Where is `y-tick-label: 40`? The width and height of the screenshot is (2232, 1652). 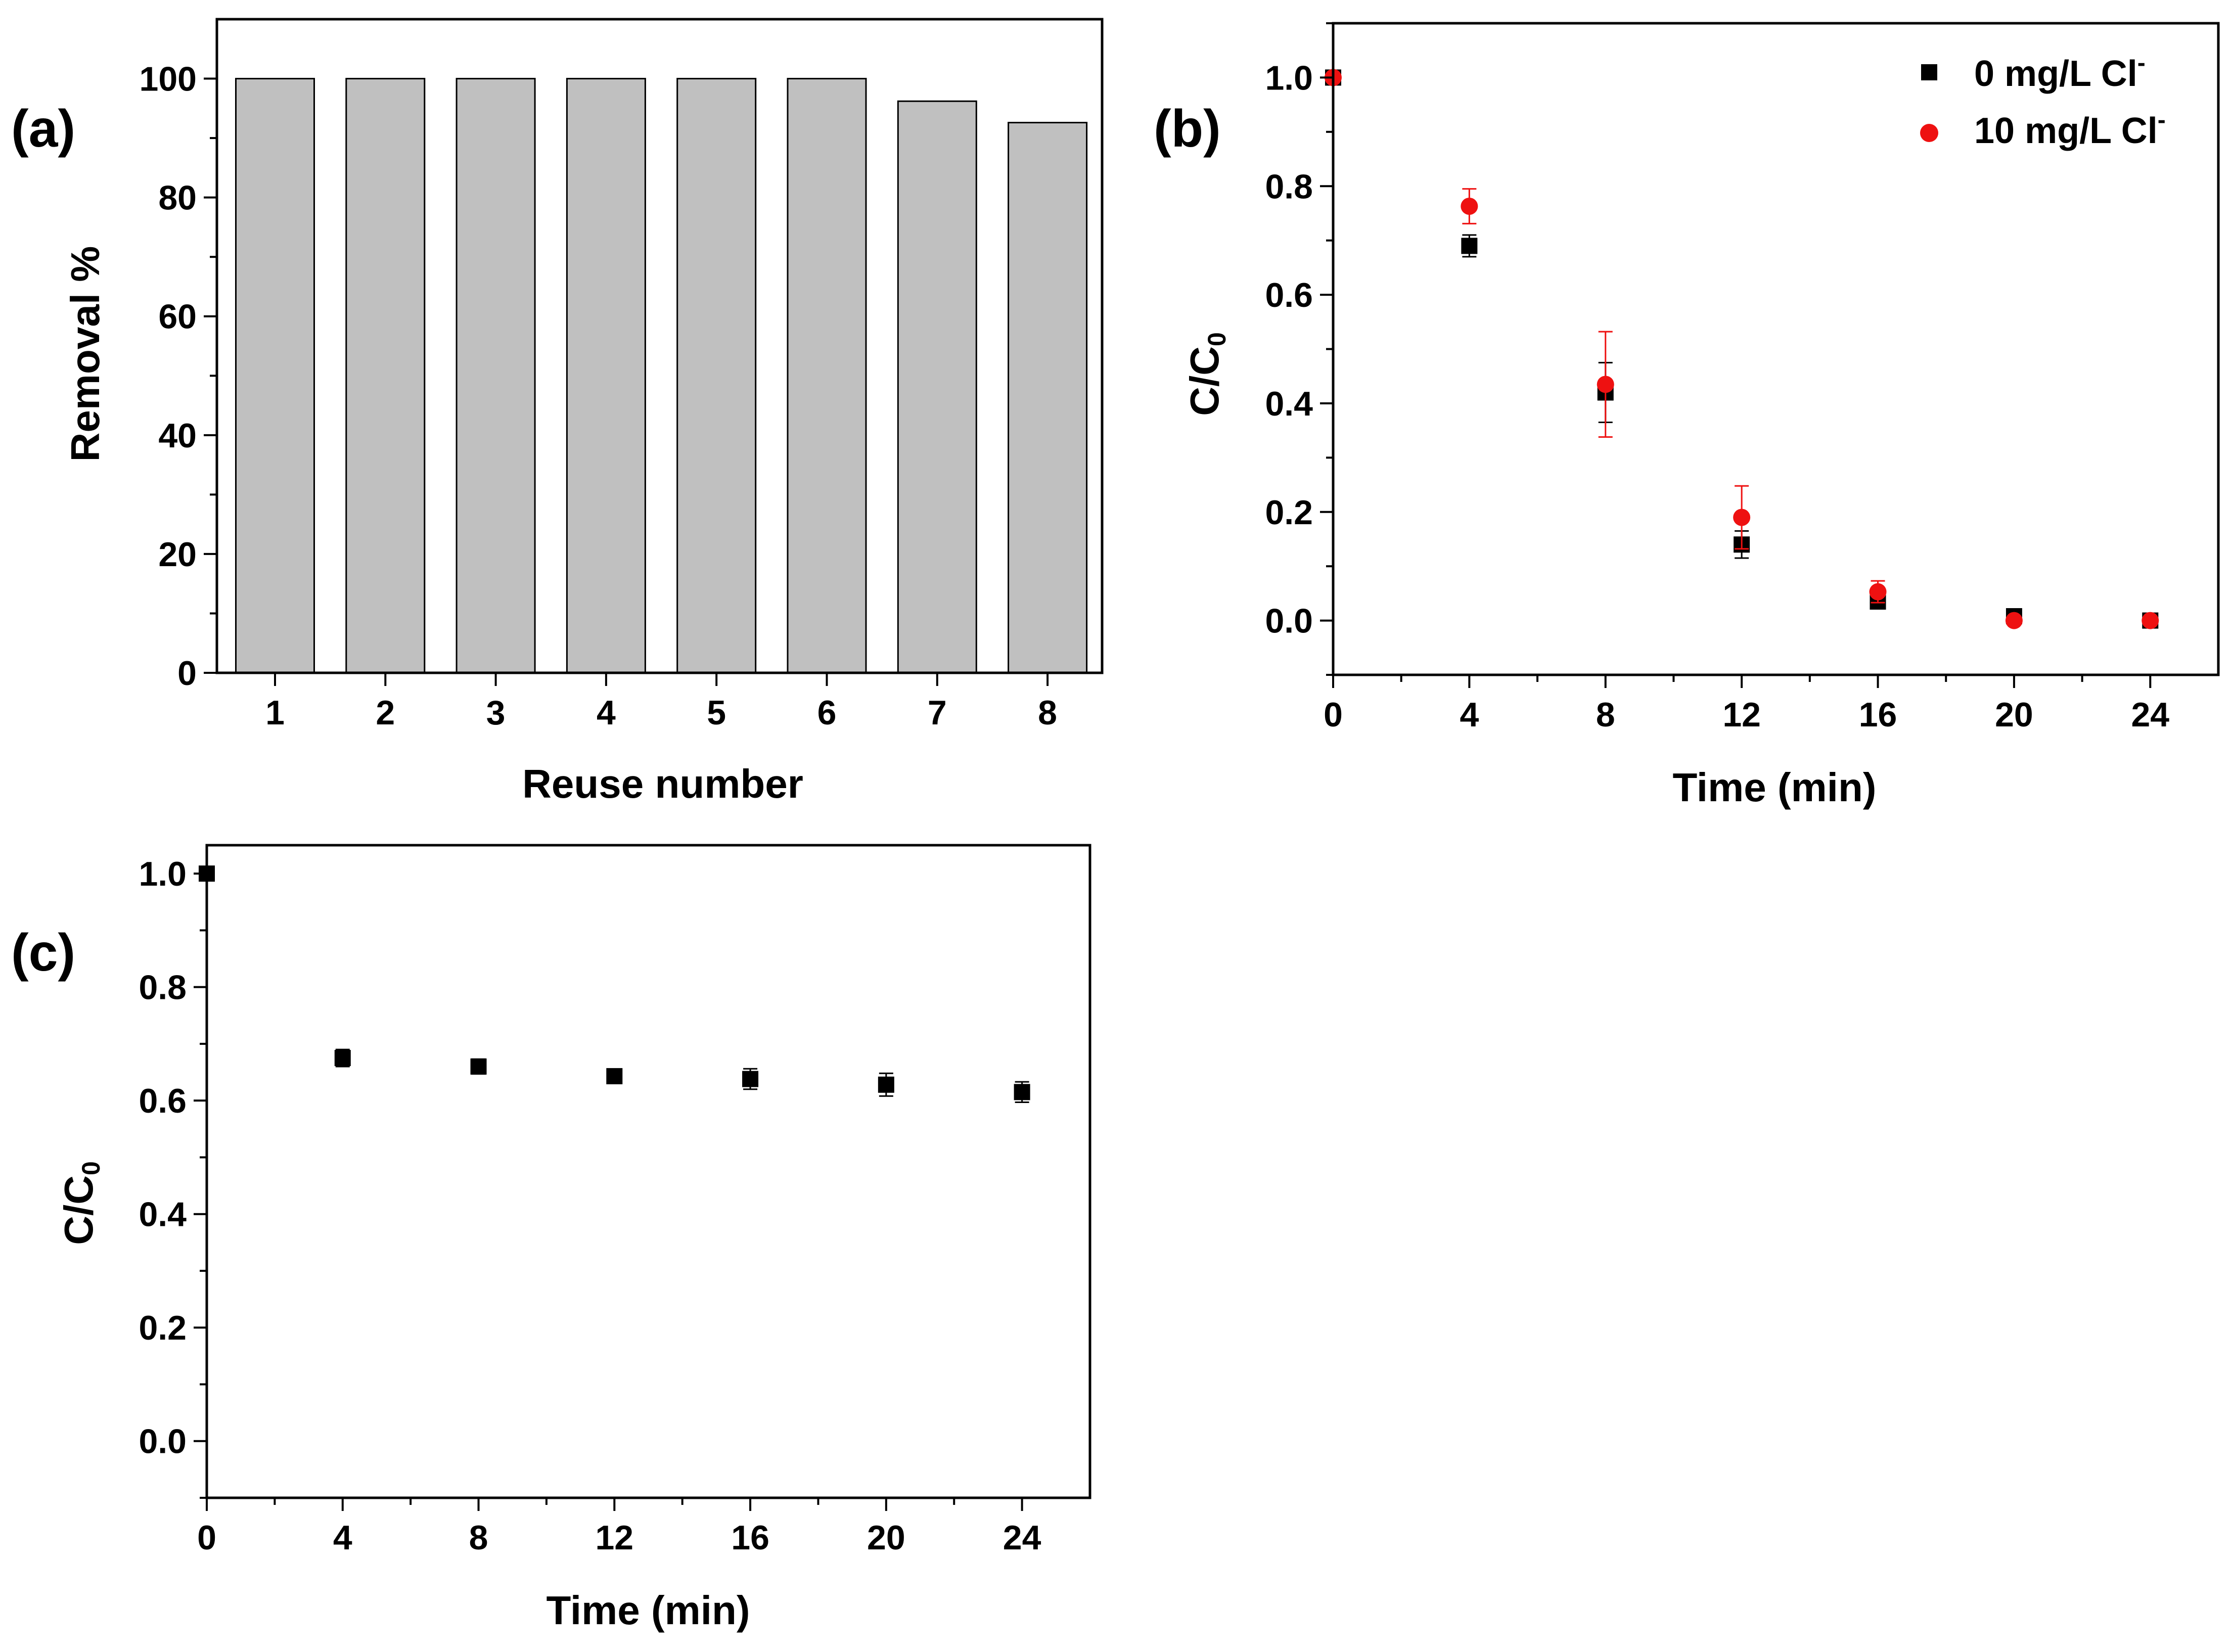
y-tick-label: 40 is located at coordinates (177, 436).